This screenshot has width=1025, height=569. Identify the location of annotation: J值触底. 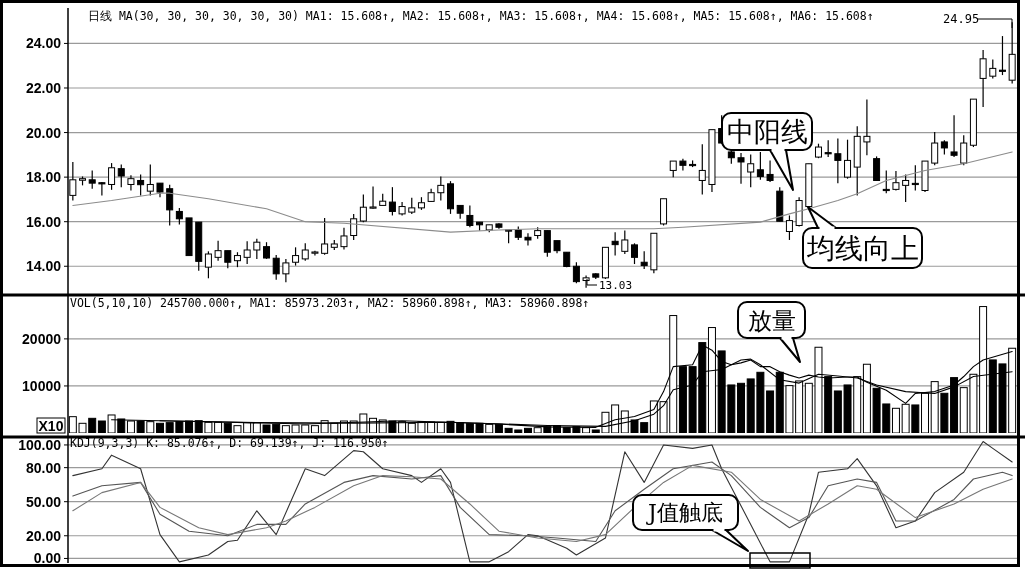
(684, 513).